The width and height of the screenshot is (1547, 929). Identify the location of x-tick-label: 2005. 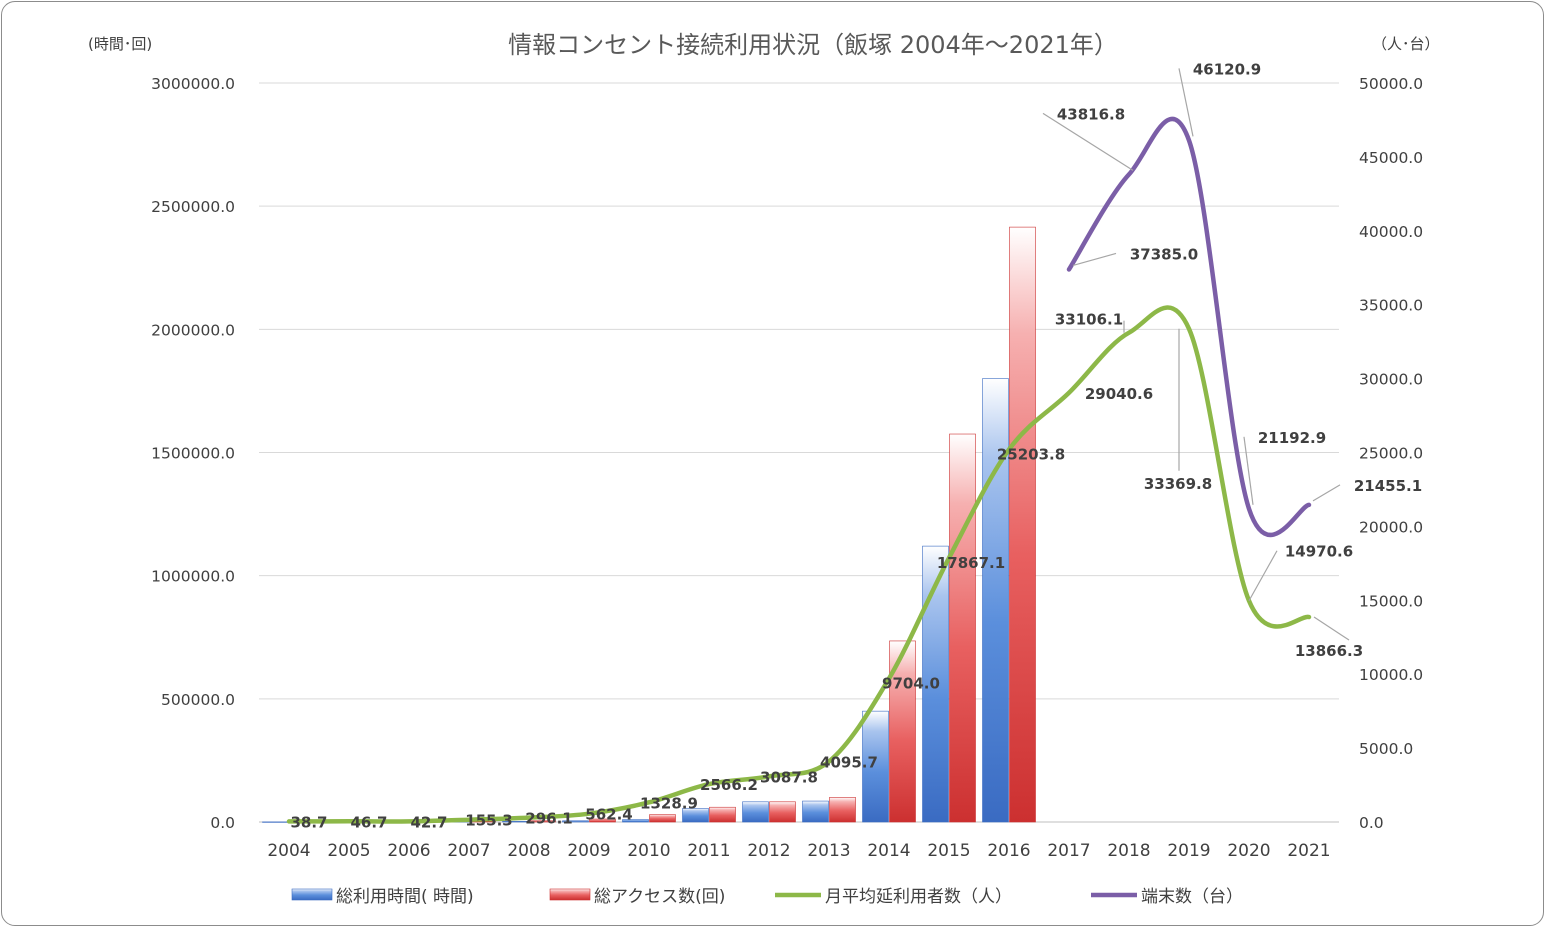
(348, 851).